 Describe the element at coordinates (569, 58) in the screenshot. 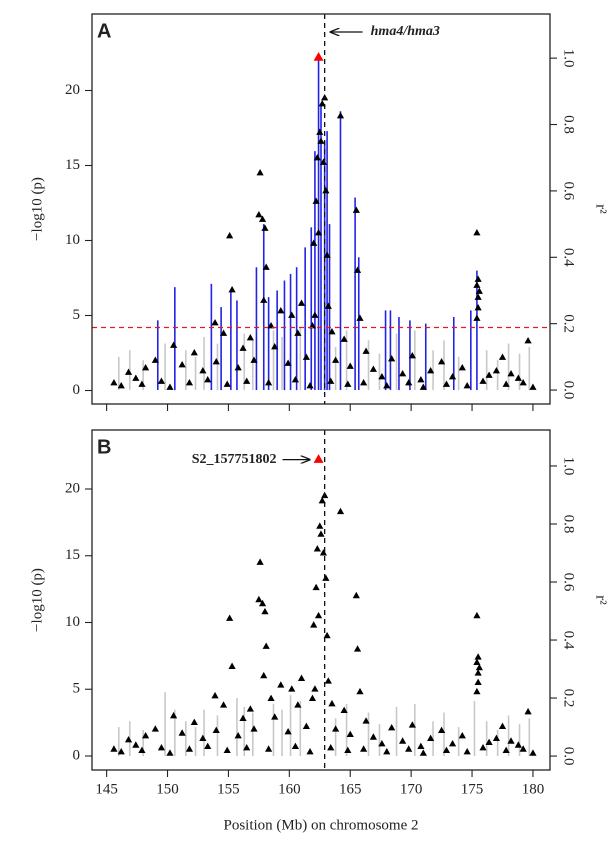

I see `y2-tick-label: 1.0` at that location.